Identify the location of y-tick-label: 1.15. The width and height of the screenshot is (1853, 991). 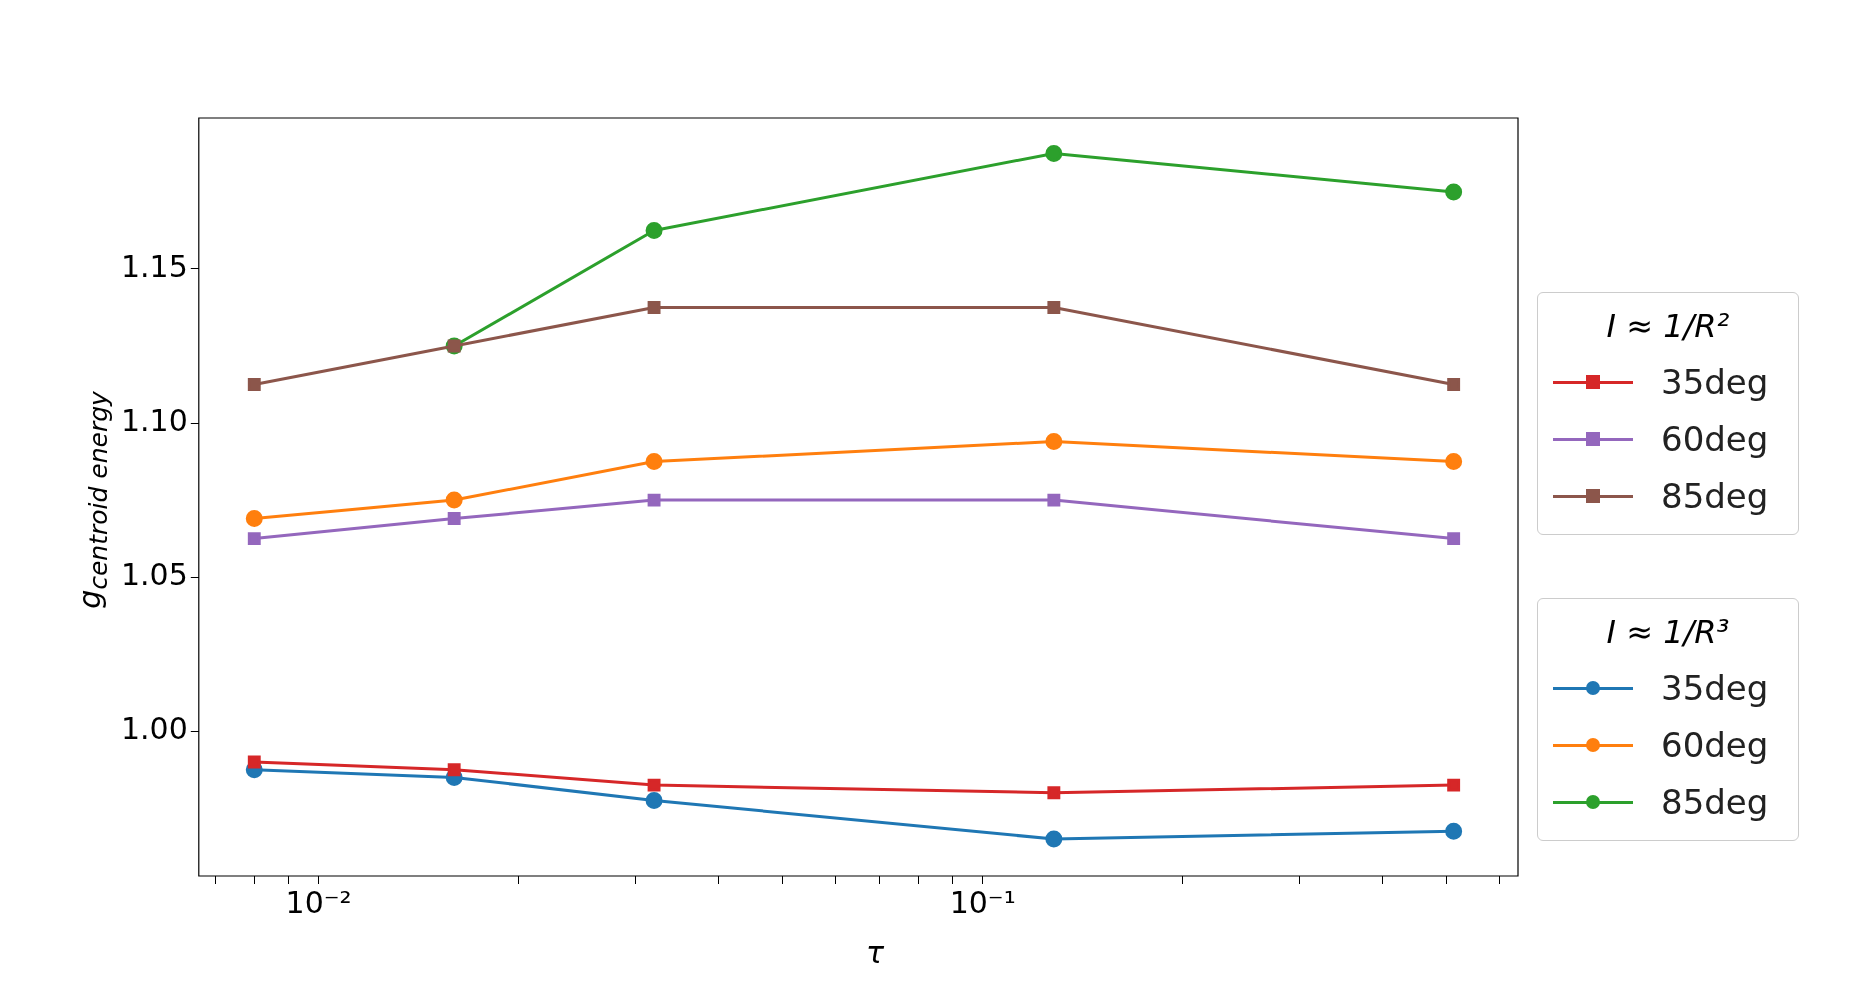
(154, 266).